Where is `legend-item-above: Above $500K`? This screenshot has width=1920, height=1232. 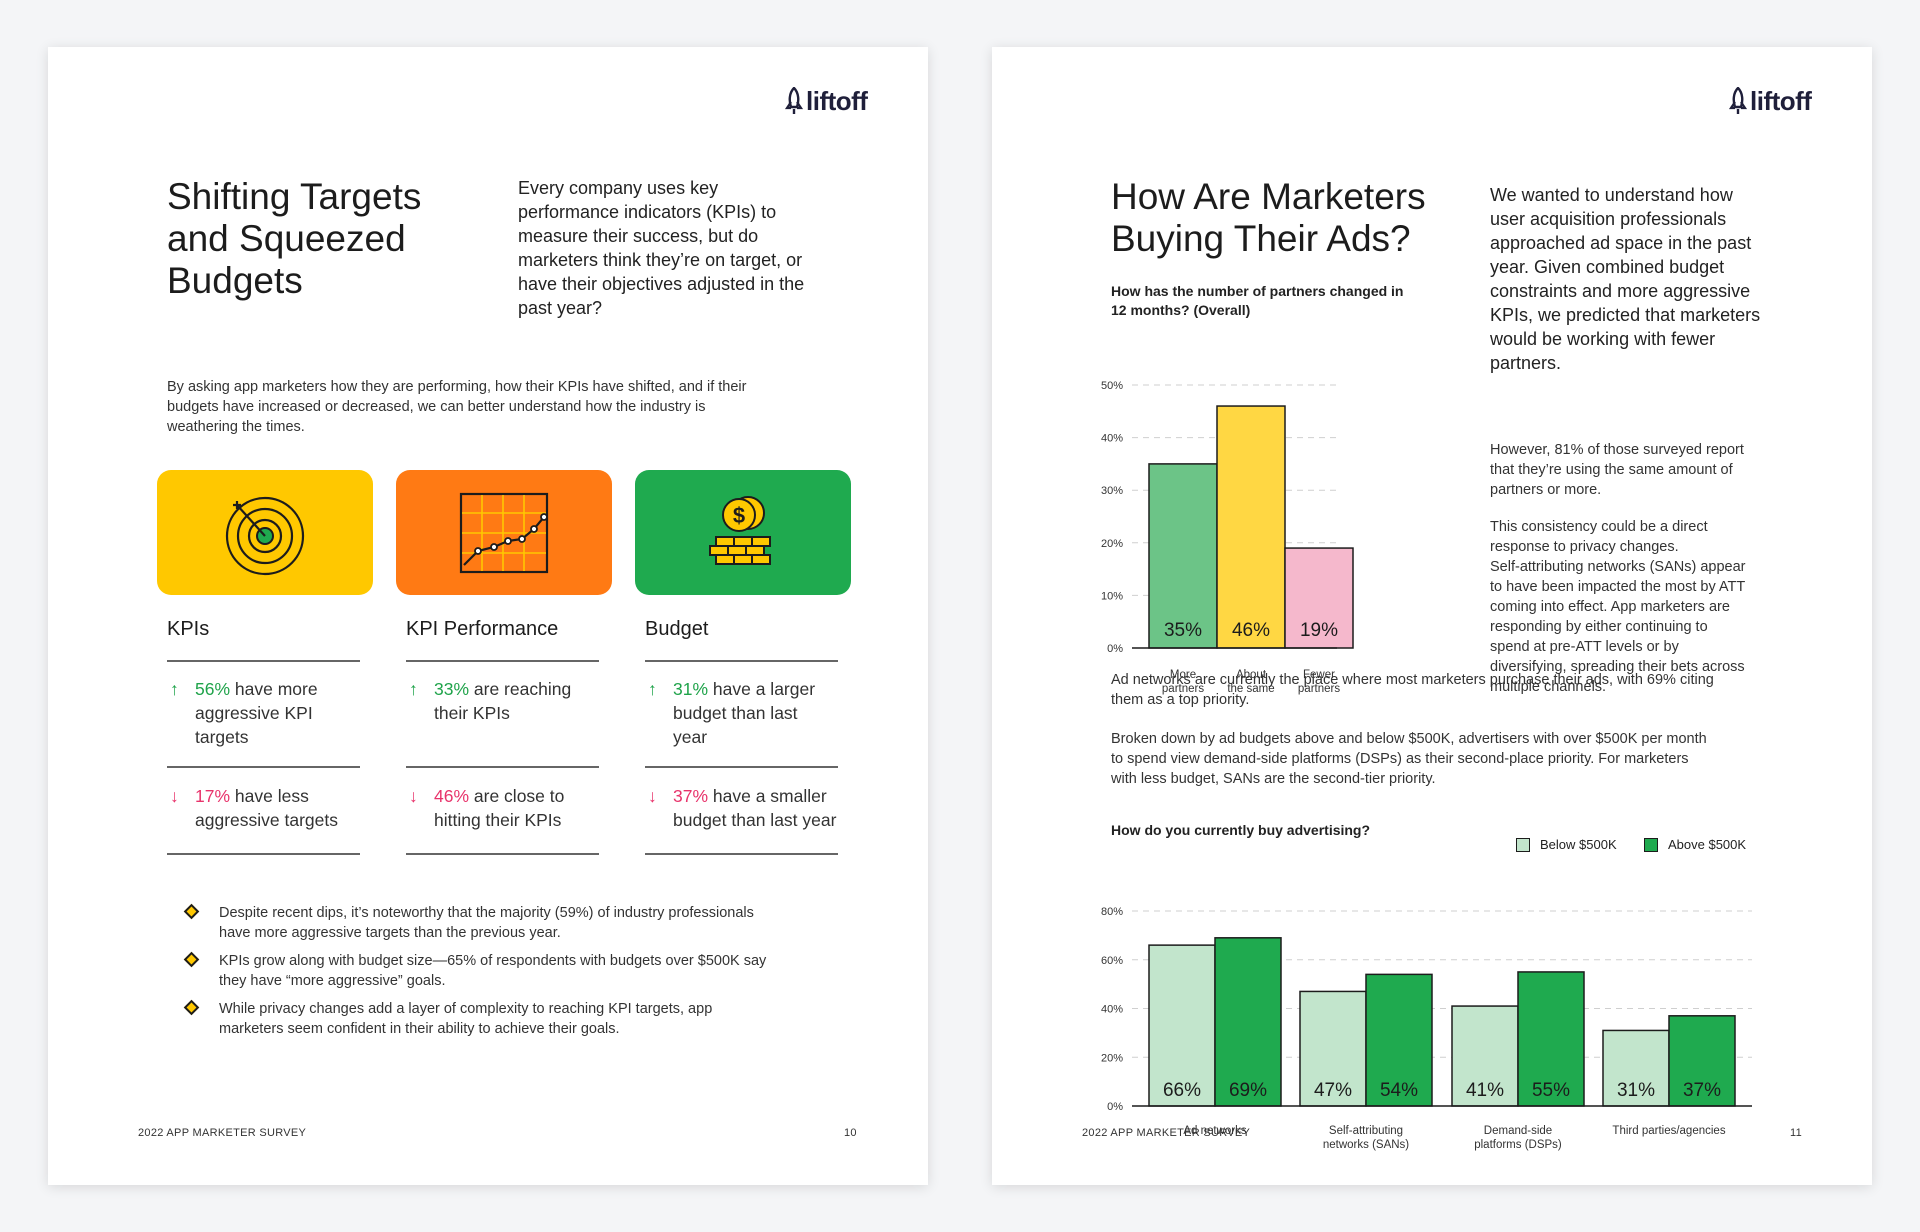
legend-item-above: Above $500K is located at coordinates (1695, 844).